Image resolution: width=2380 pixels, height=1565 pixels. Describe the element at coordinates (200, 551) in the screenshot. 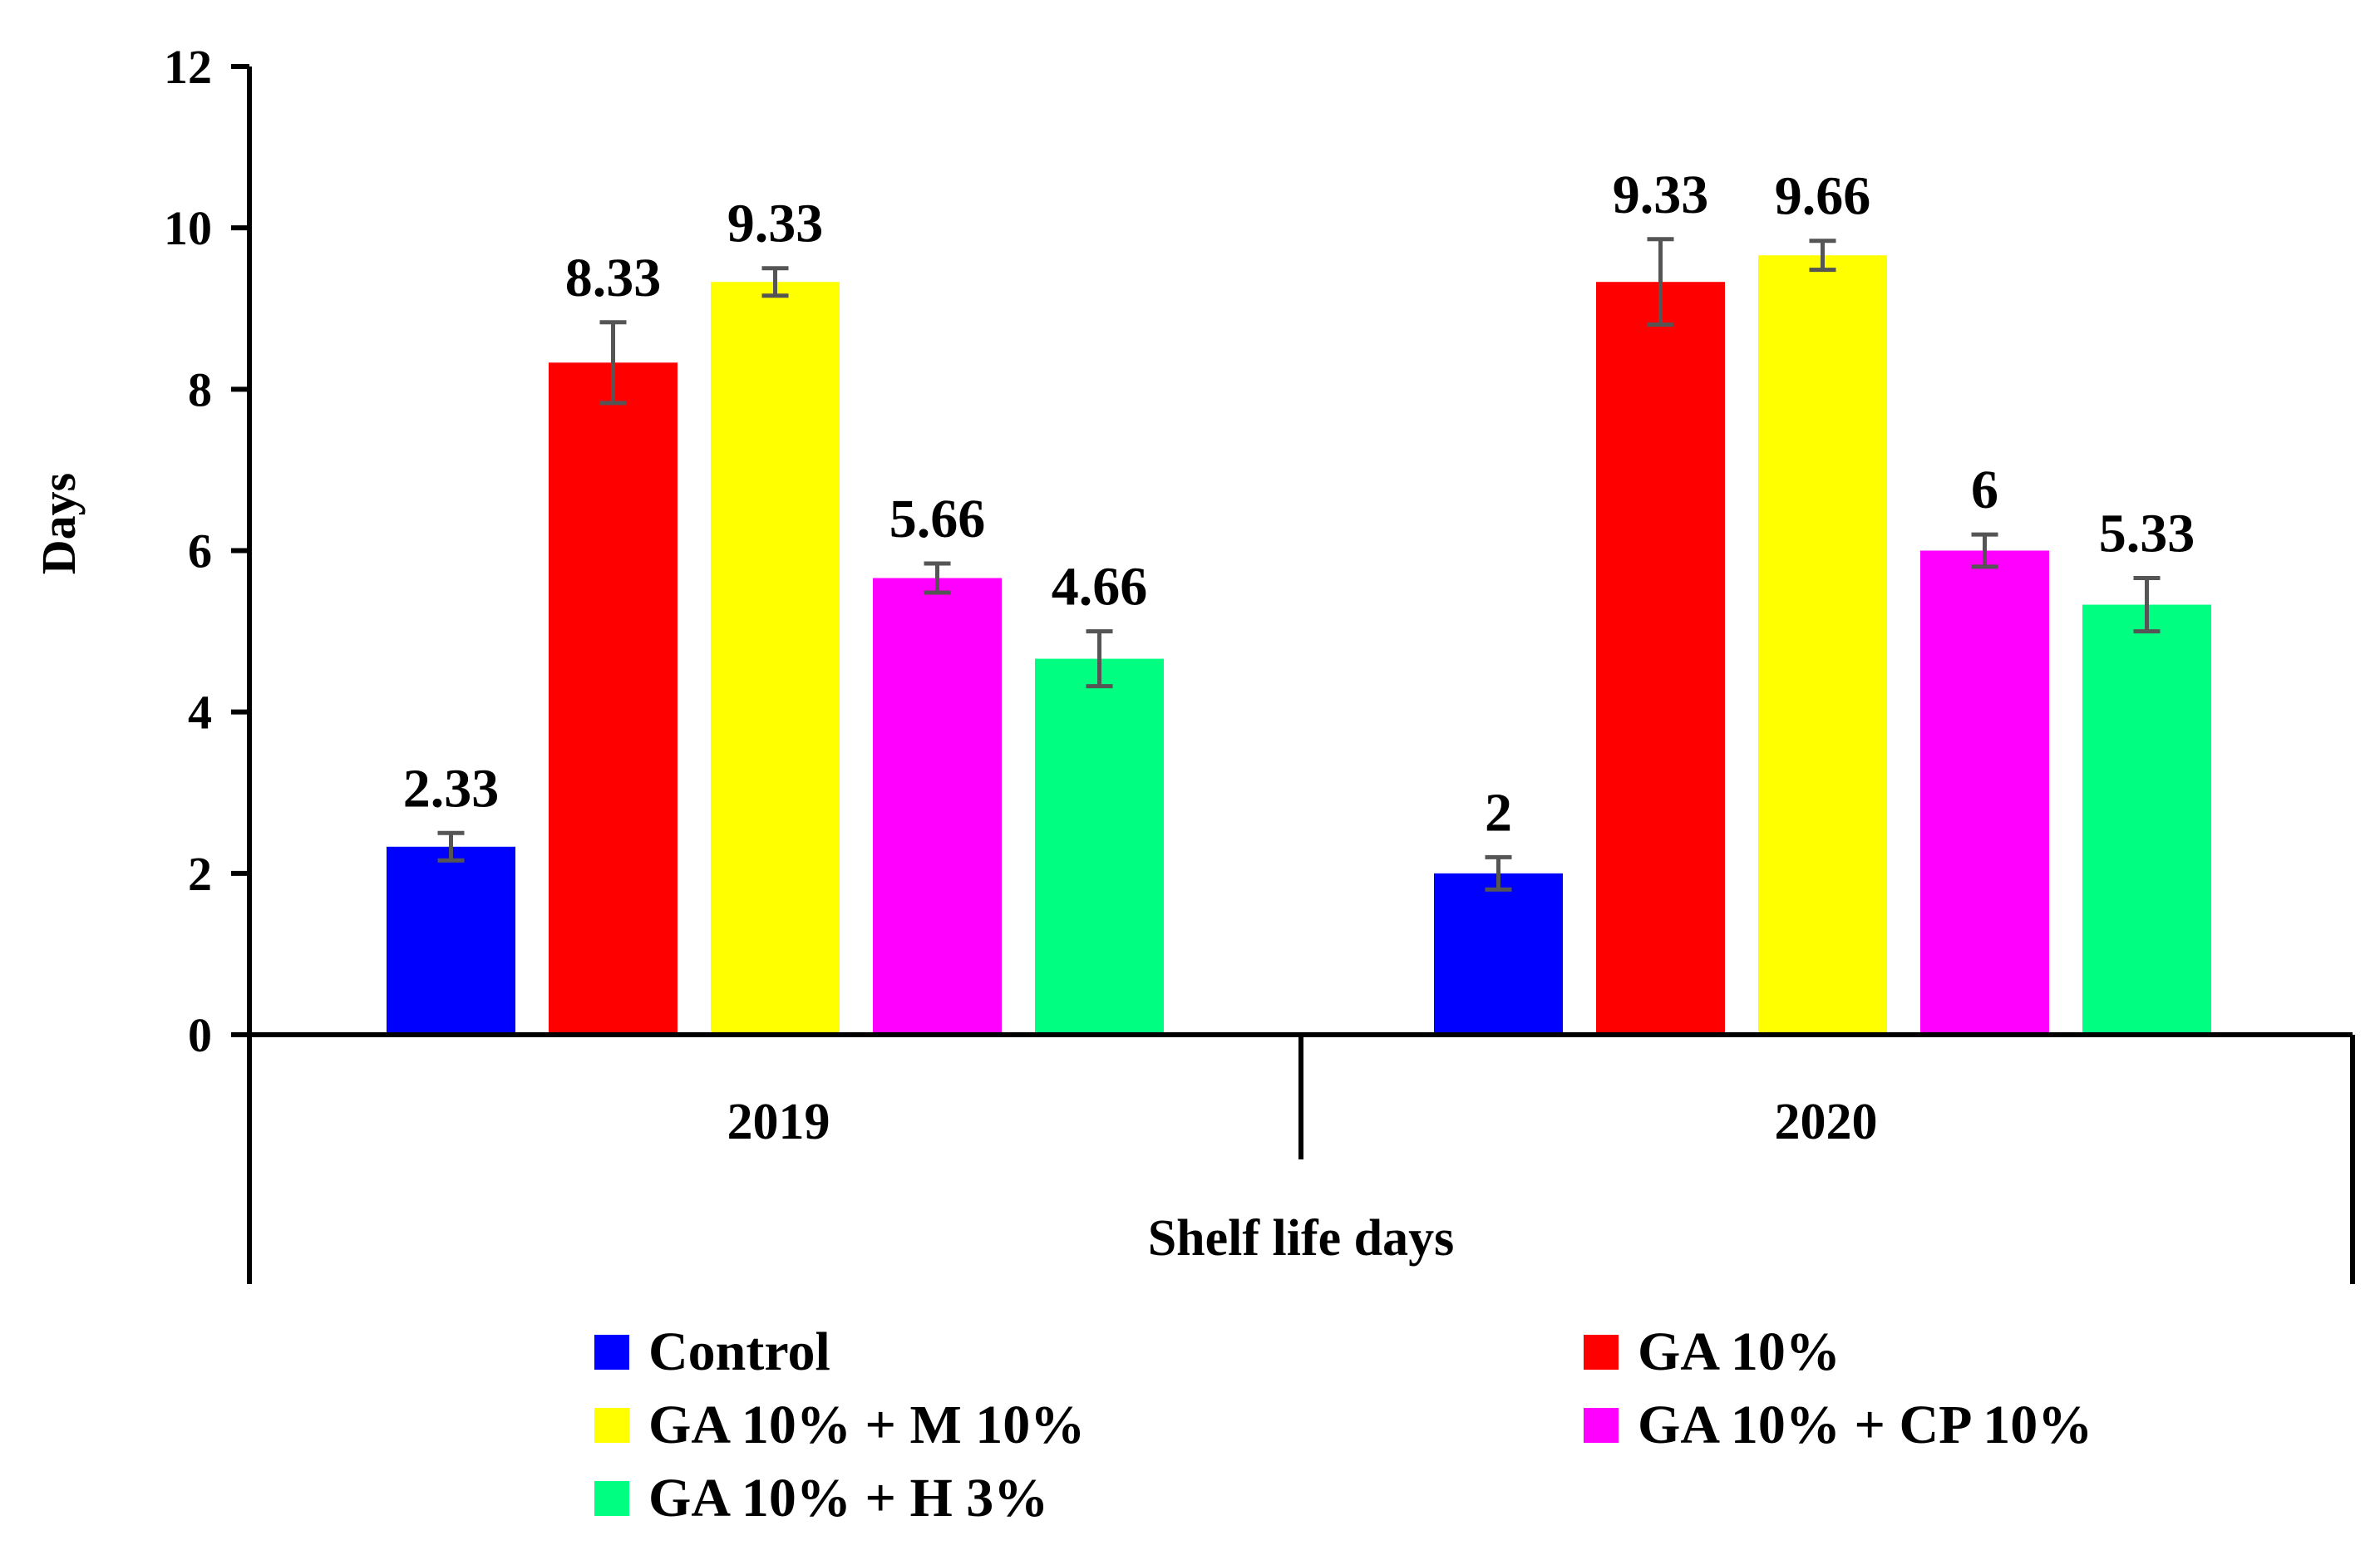

I see `y-tick-label: 6` at that location.